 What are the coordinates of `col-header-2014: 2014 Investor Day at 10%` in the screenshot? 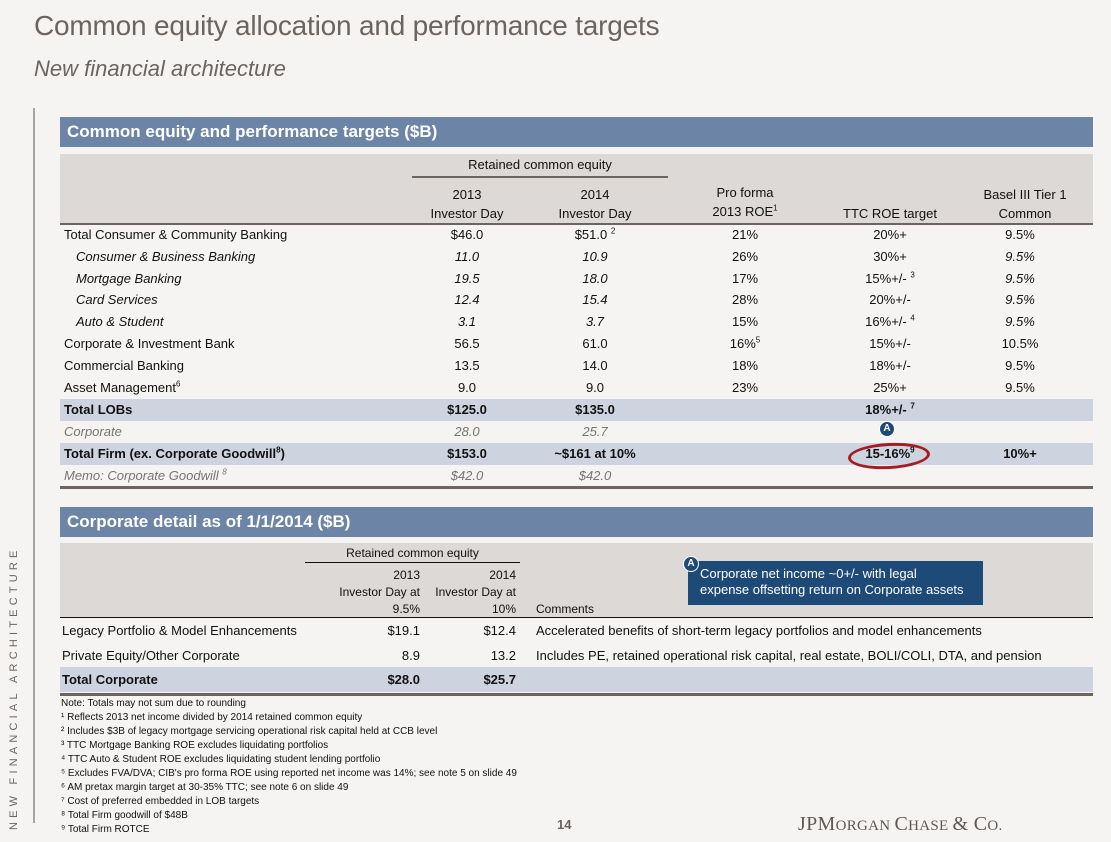 It's located at (475, 592).